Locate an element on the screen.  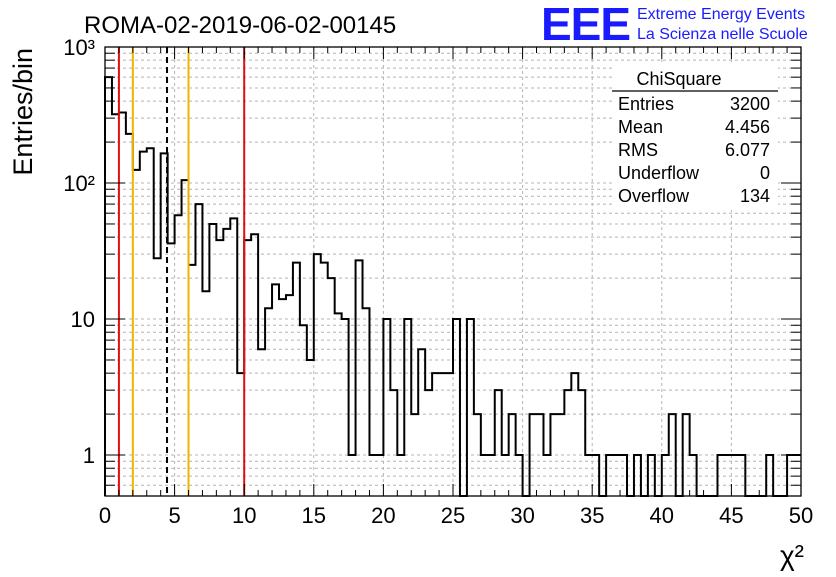
stats-box-header: ChiSquare is located at coordinates (678, 79).